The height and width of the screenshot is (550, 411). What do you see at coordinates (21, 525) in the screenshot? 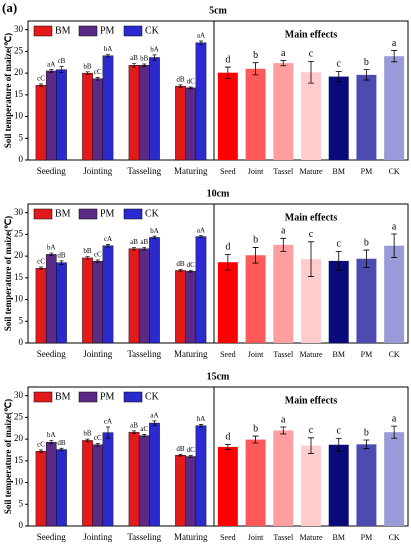
I see `y-tick-label: 0` at bounding box center [21, 525].